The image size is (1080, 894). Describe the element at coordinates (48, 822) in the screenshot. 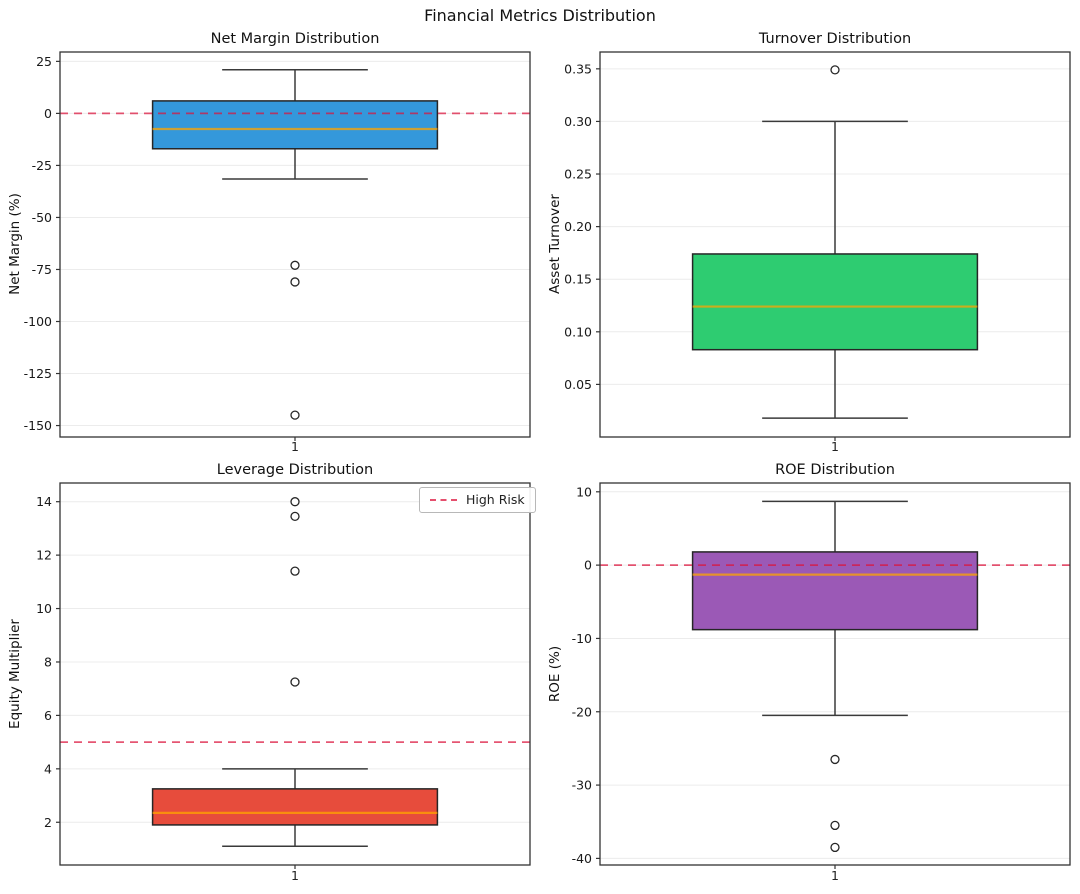

I see `y-tick-label: 2` at that location.